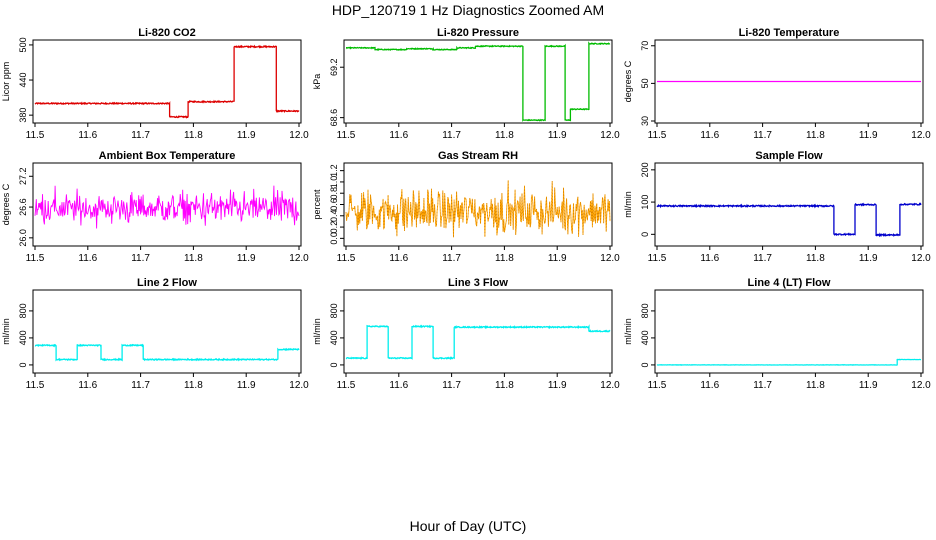  I want to click on data-line-dots, so click(478, 209).